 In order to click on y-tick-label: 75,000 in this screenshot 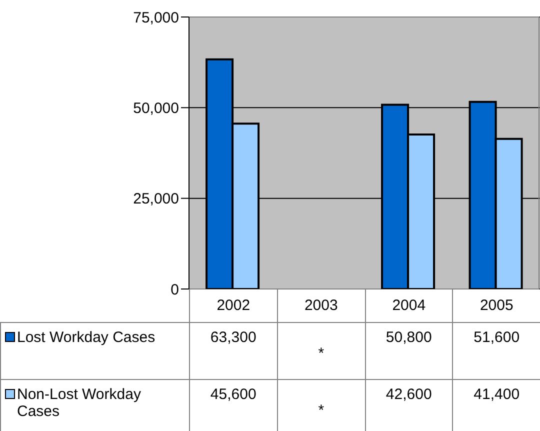, I will do `click(156, 17)`.